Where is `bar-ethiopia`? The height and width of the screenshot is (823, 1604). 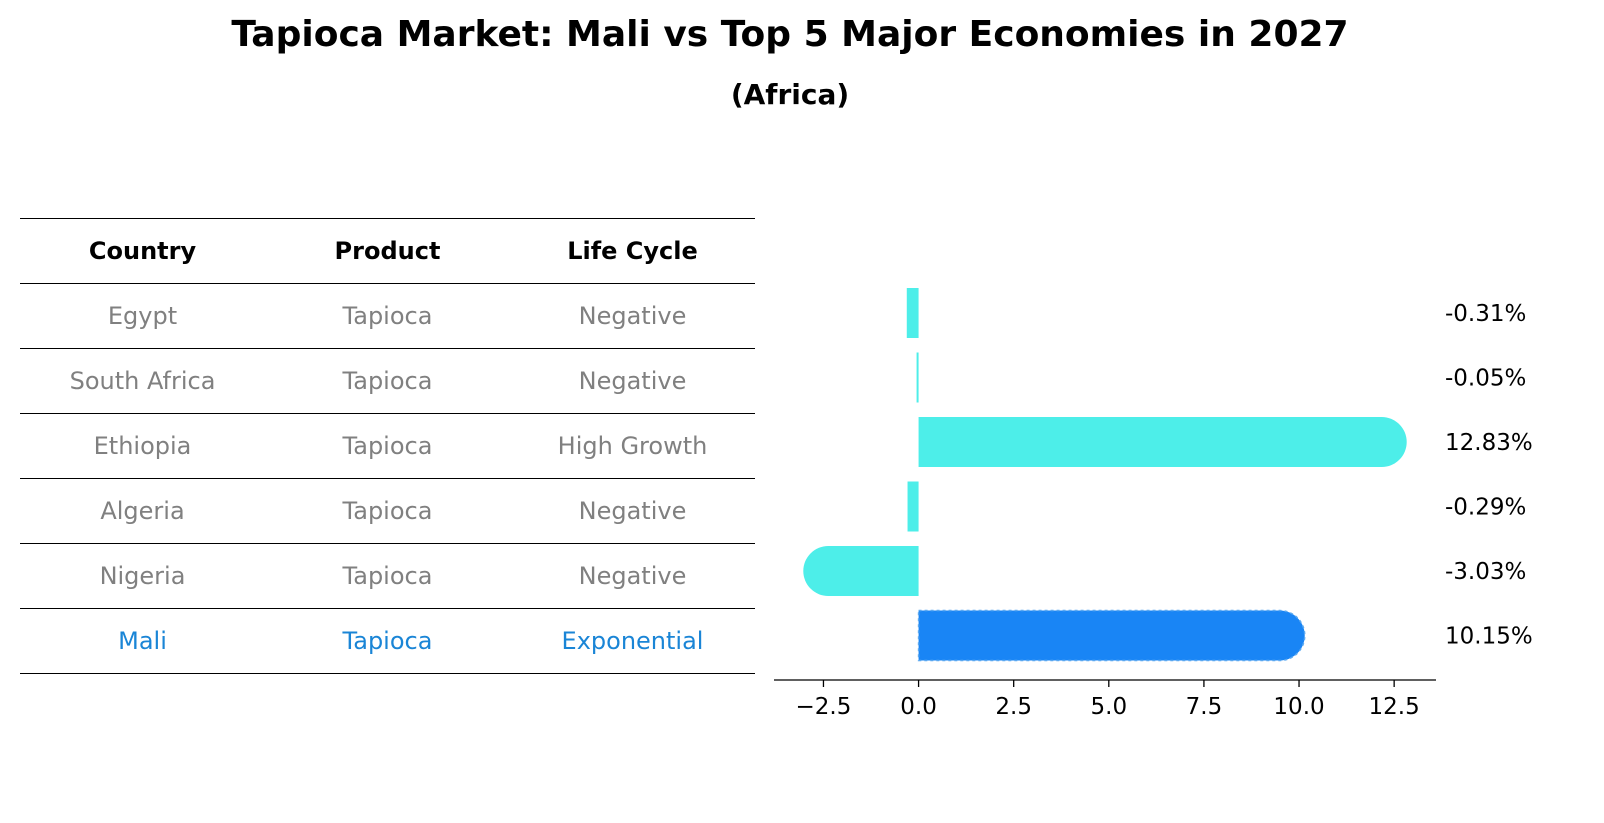 bar-ethiopia is located at coordinates (1162, 442).